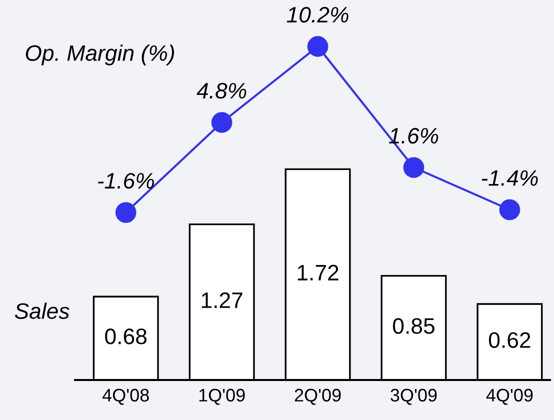  I want to click on x-tick-label: 4Q'09, so click(509, 396).